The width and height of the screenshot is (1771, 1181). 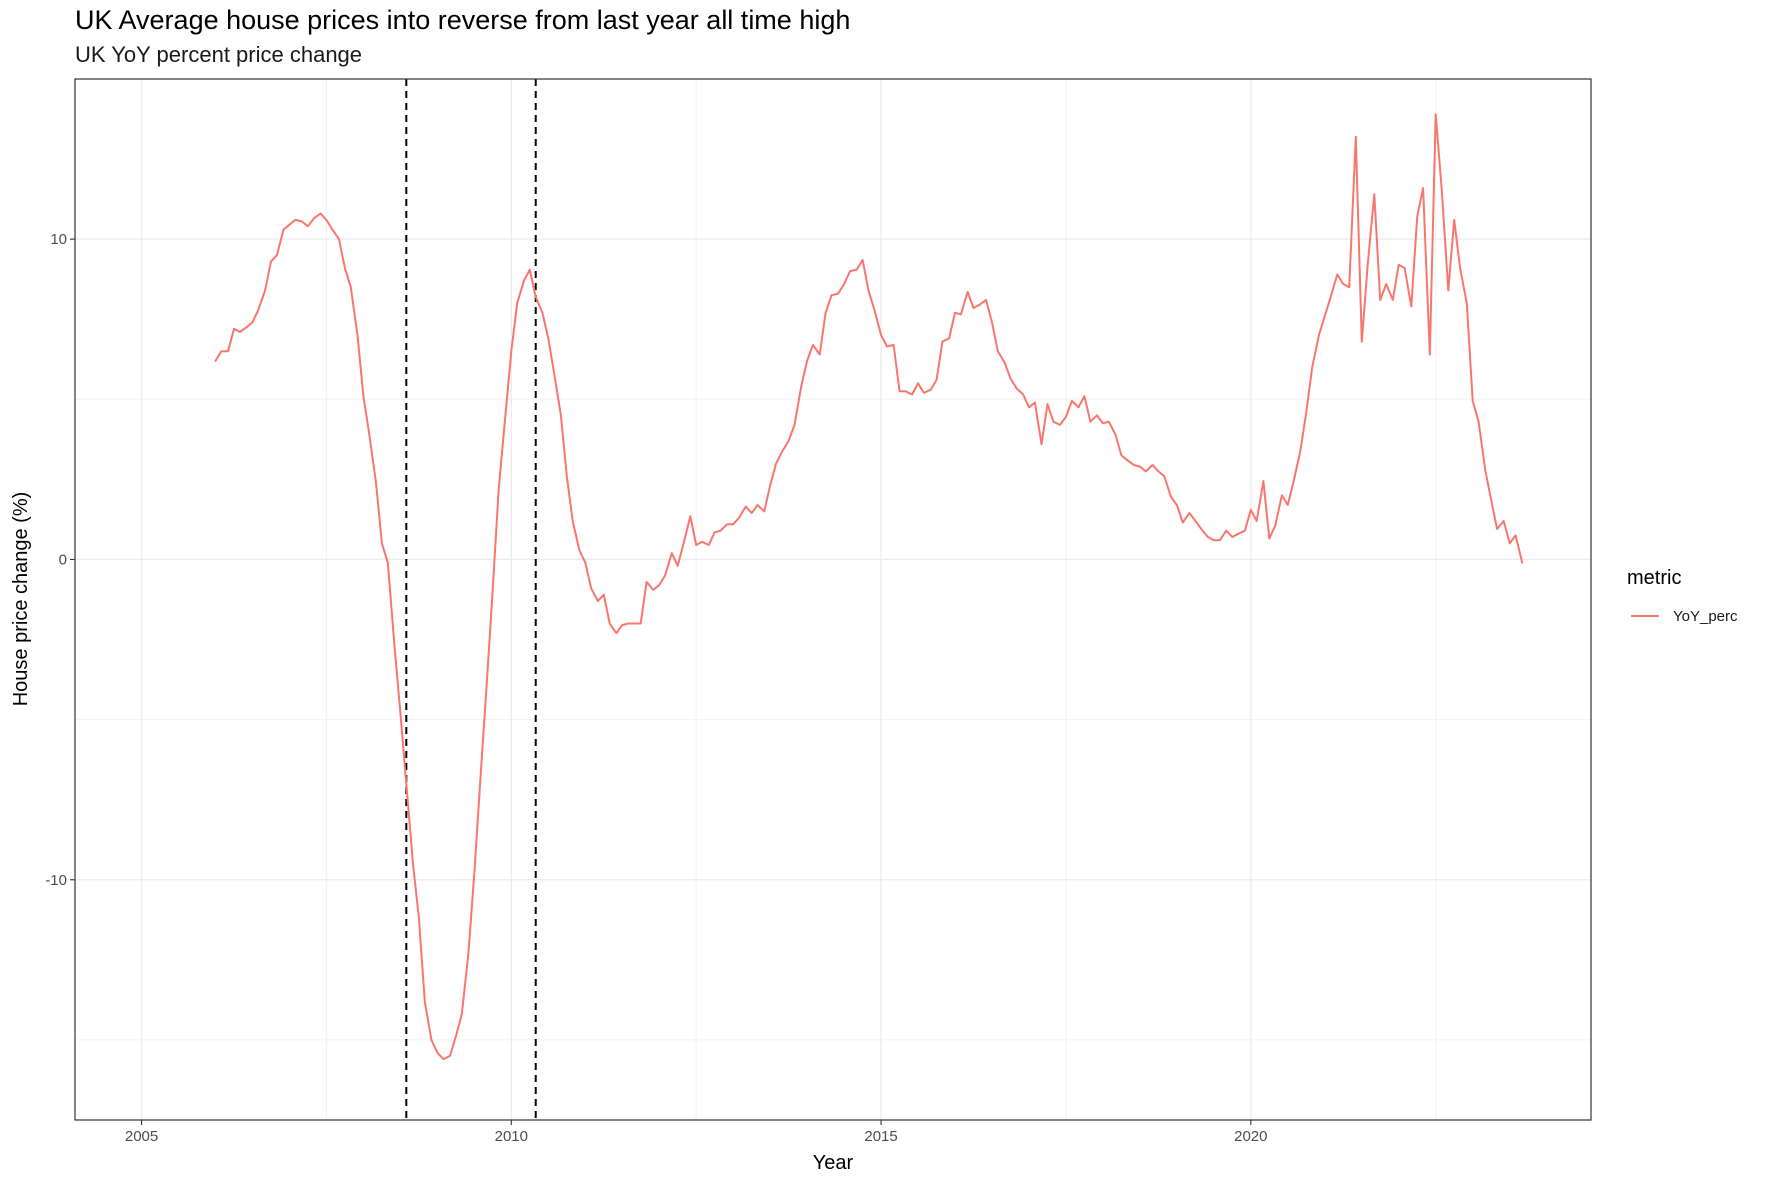 I want to click on y-axis: -10 0 10, so click(x=60, y=560).